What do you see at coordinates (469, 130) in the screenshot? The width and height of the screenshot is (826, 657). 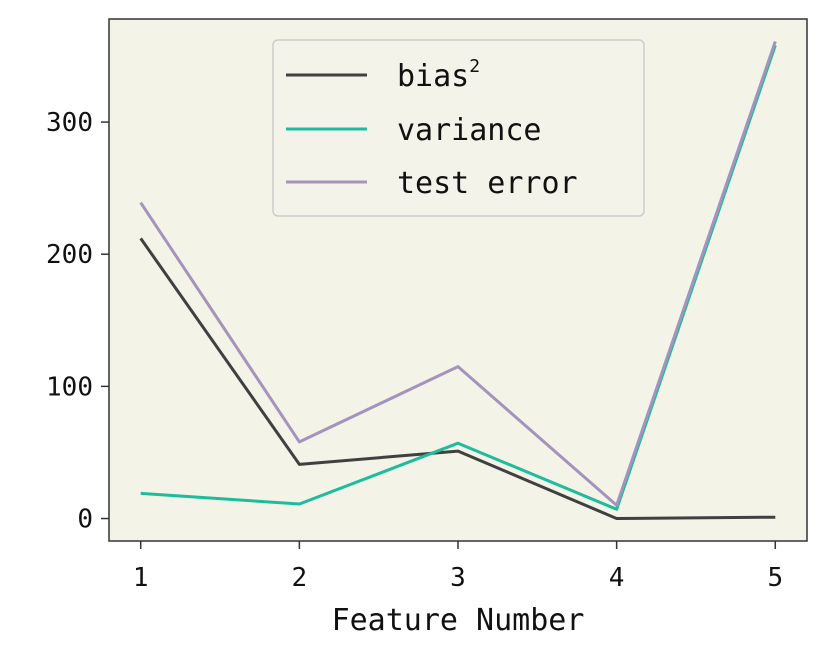 I see `legend-label-variance: variance` at bounding box center [469, 130].